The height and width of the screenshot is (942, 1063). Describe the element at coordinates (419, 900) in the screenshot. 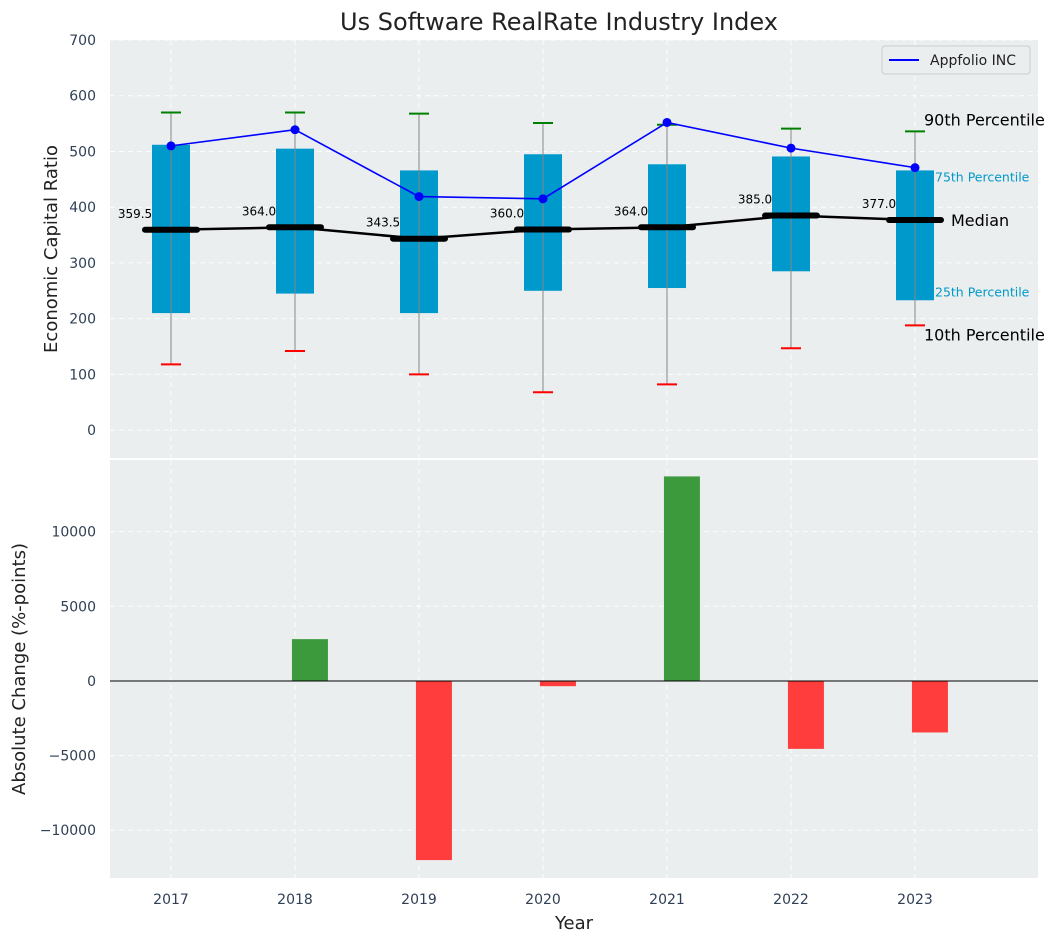

I see `x-tick-label: 2019` at that location.